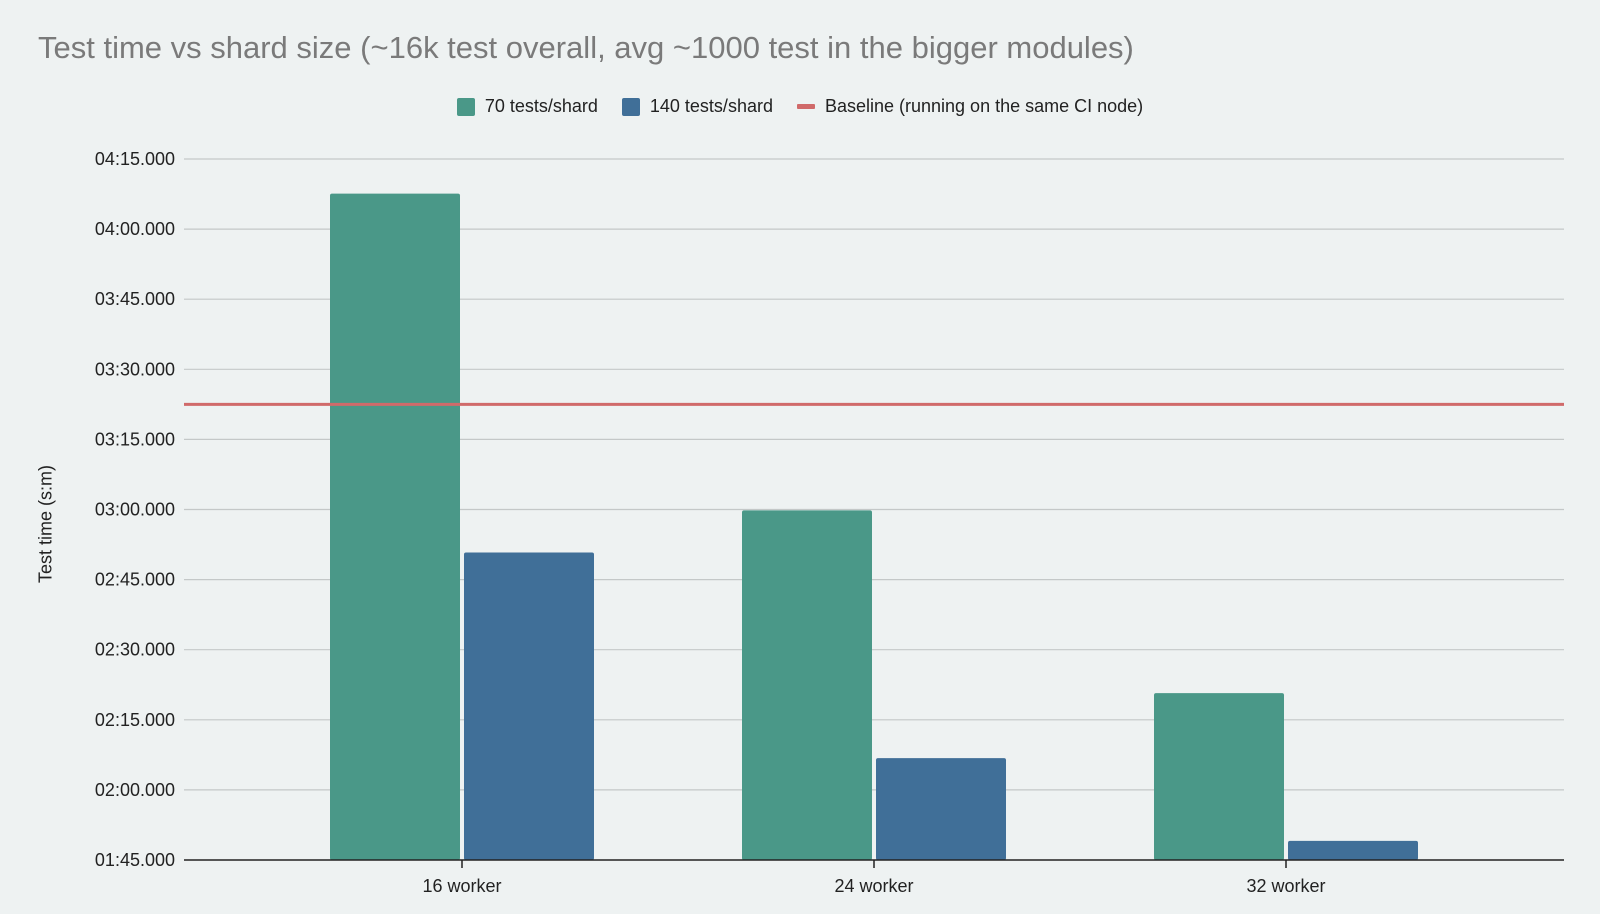  Describe the element at coordinates (630, 106) in the screenshot. I see `legend-swatch-140-tests` at that location.